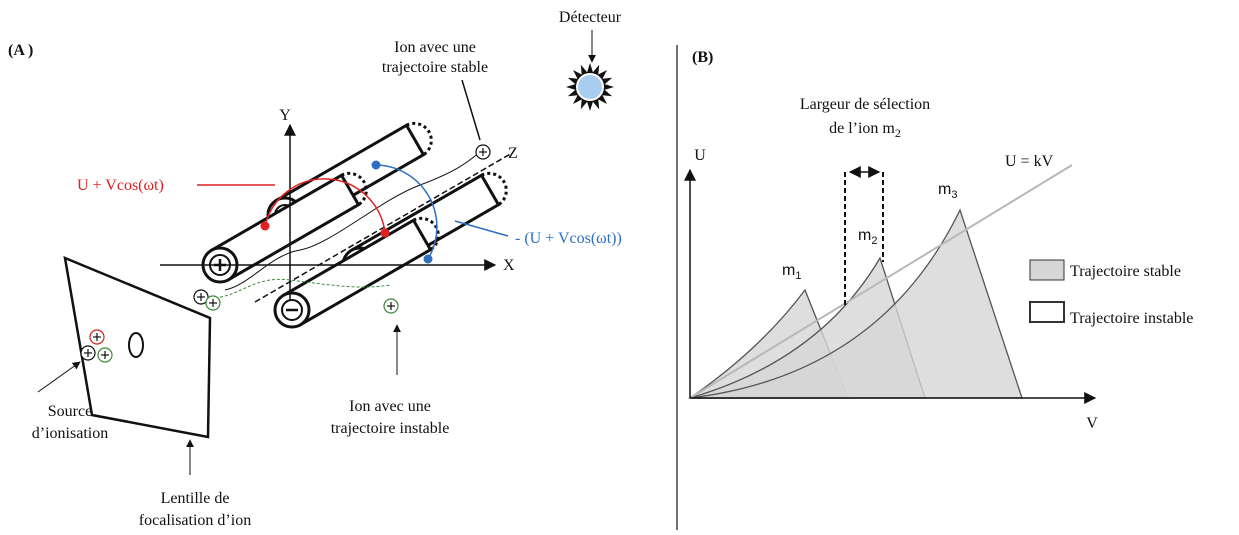 The width and height of the screenshot is (1239, 535). Describe the element at coordinates (862, 128) in the screenshot. I see `text: de l’ion m` at that location.